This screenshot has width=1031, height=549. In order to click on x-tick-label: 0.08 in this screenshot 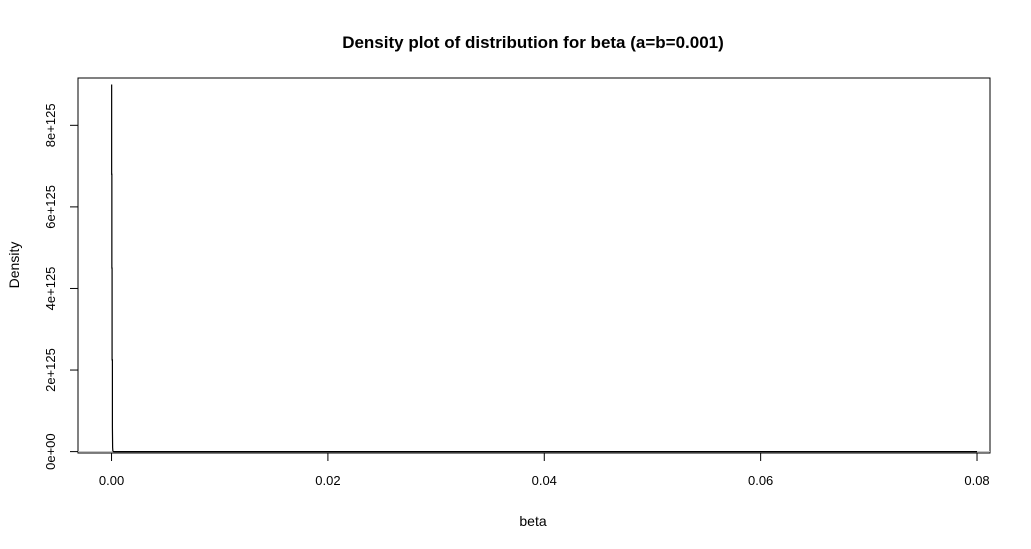, I will do `click(976, 480)`.